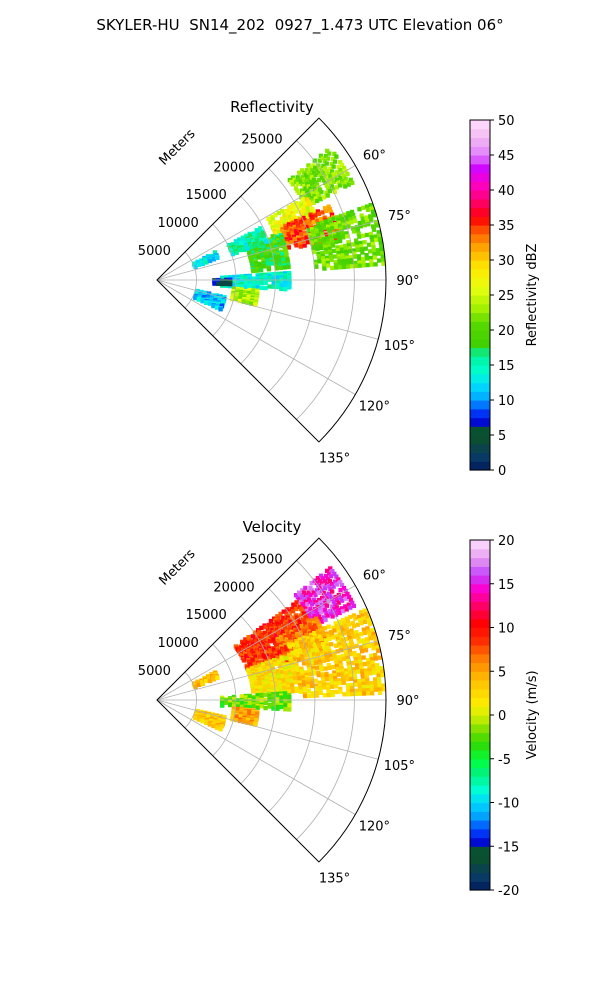  What do you see at coordinates (256, 757) in the screenshot?
I see `azimuth-spoke` at bounding box center [256, 757].